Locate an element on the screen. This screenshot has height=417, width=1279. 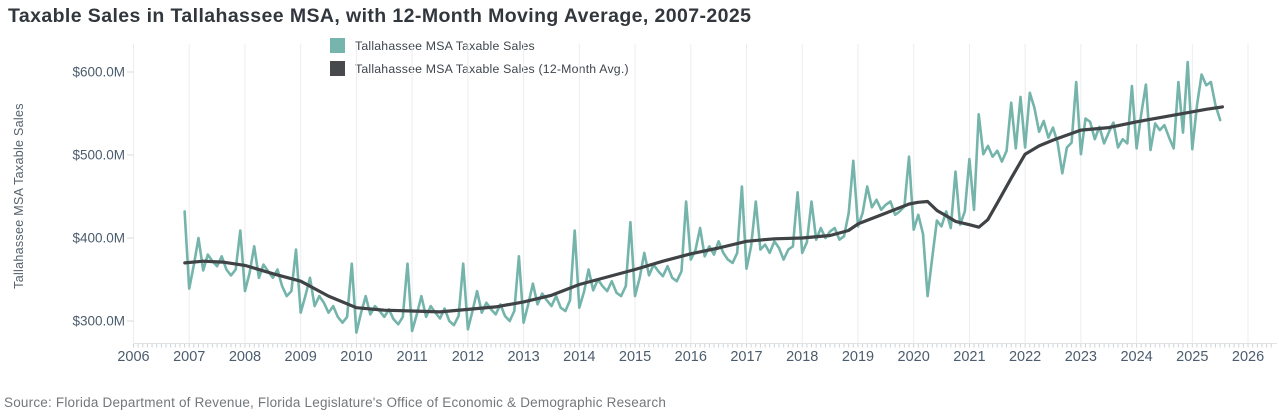
y-tick-label: $300.0M is located at coordinates (98, 321).